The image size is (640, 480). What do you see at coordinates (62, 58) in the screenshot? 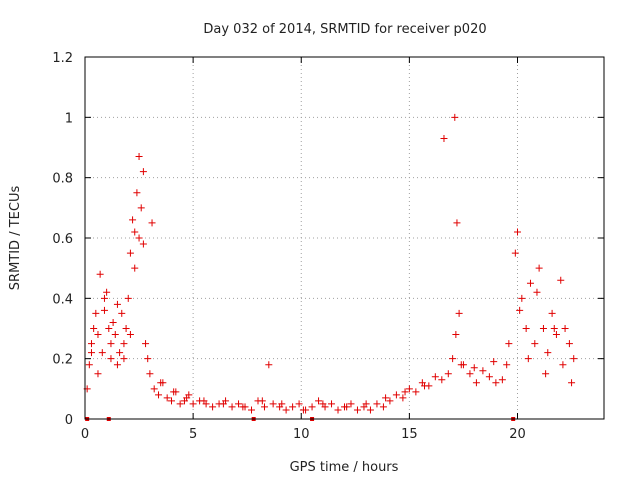
I see `y-tick-label: 1.2` at bounding box center [62, 58].